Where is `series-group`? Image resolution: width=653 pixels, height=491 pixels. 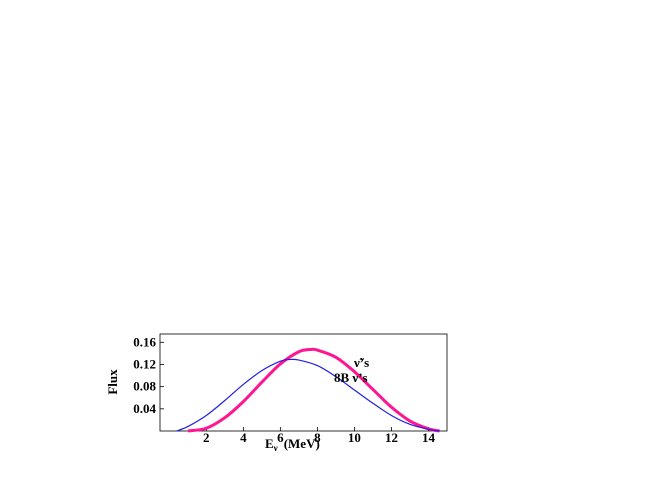
series-group is located at coordinates (308, 390).